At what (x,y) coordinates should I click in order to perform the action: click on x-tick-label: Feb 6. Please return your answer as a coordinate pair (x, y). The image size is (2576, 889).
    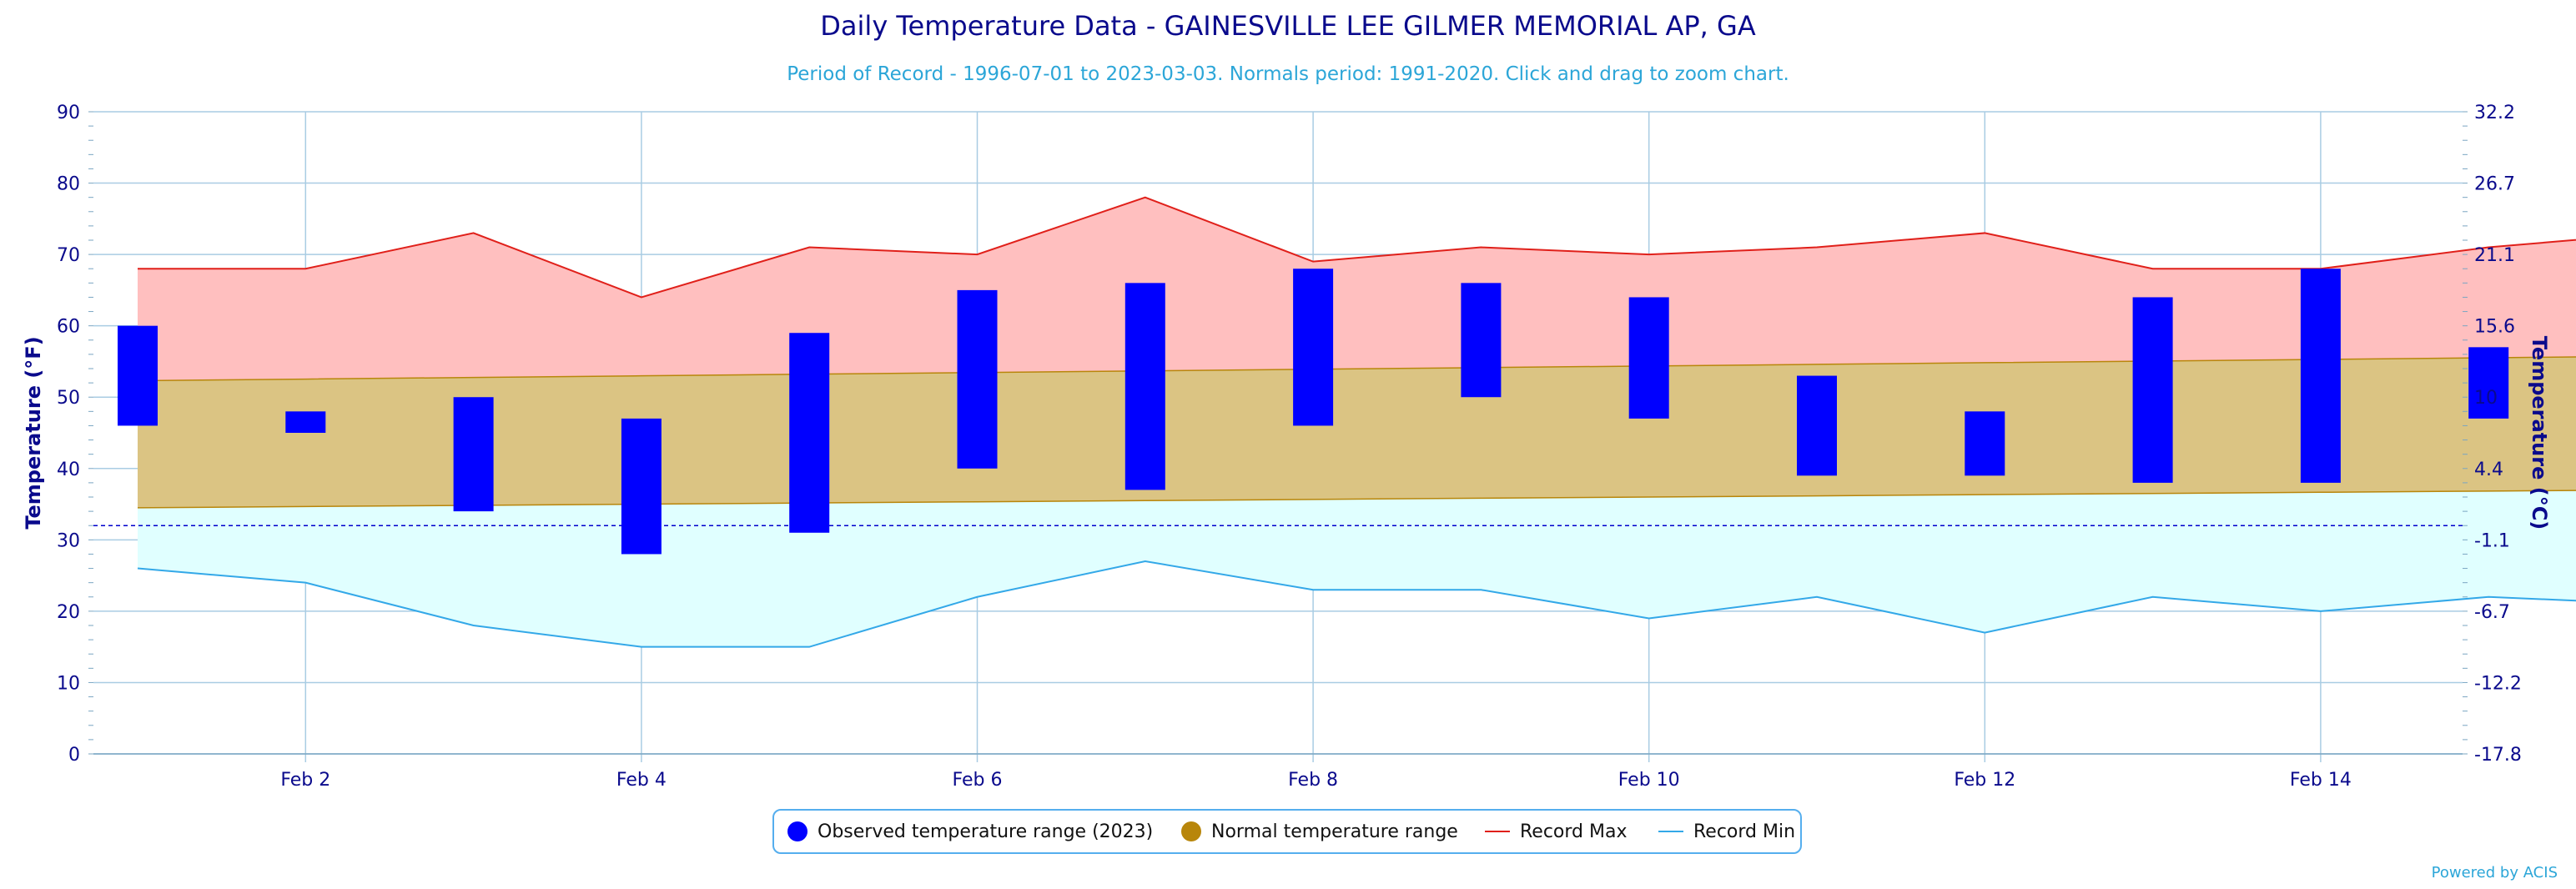
    Looking at the image, I should click on (978, 780).